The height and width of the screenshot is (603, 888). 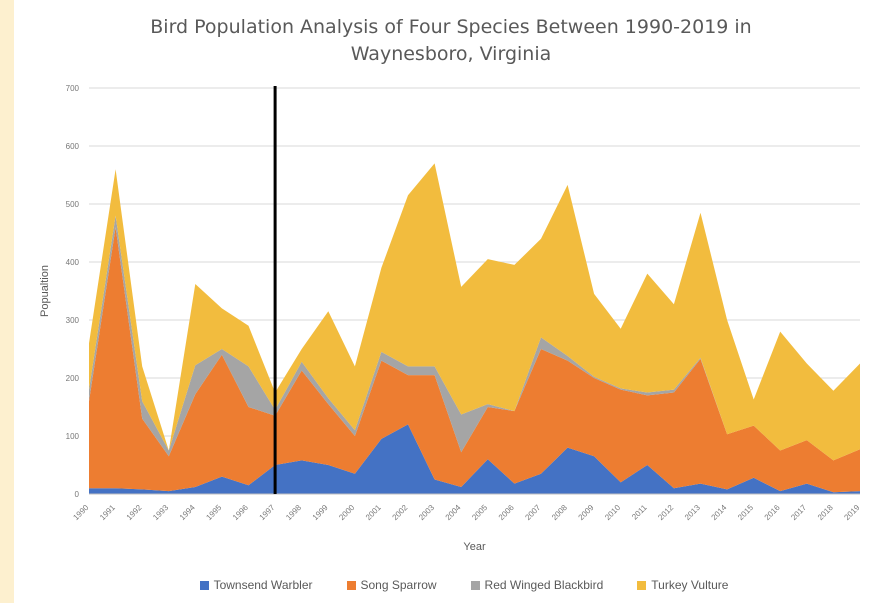 What do you see at coordinates (474, 547) in the screenshot?
I see `x-axis-label: Year` at bounding box center [474, 547].